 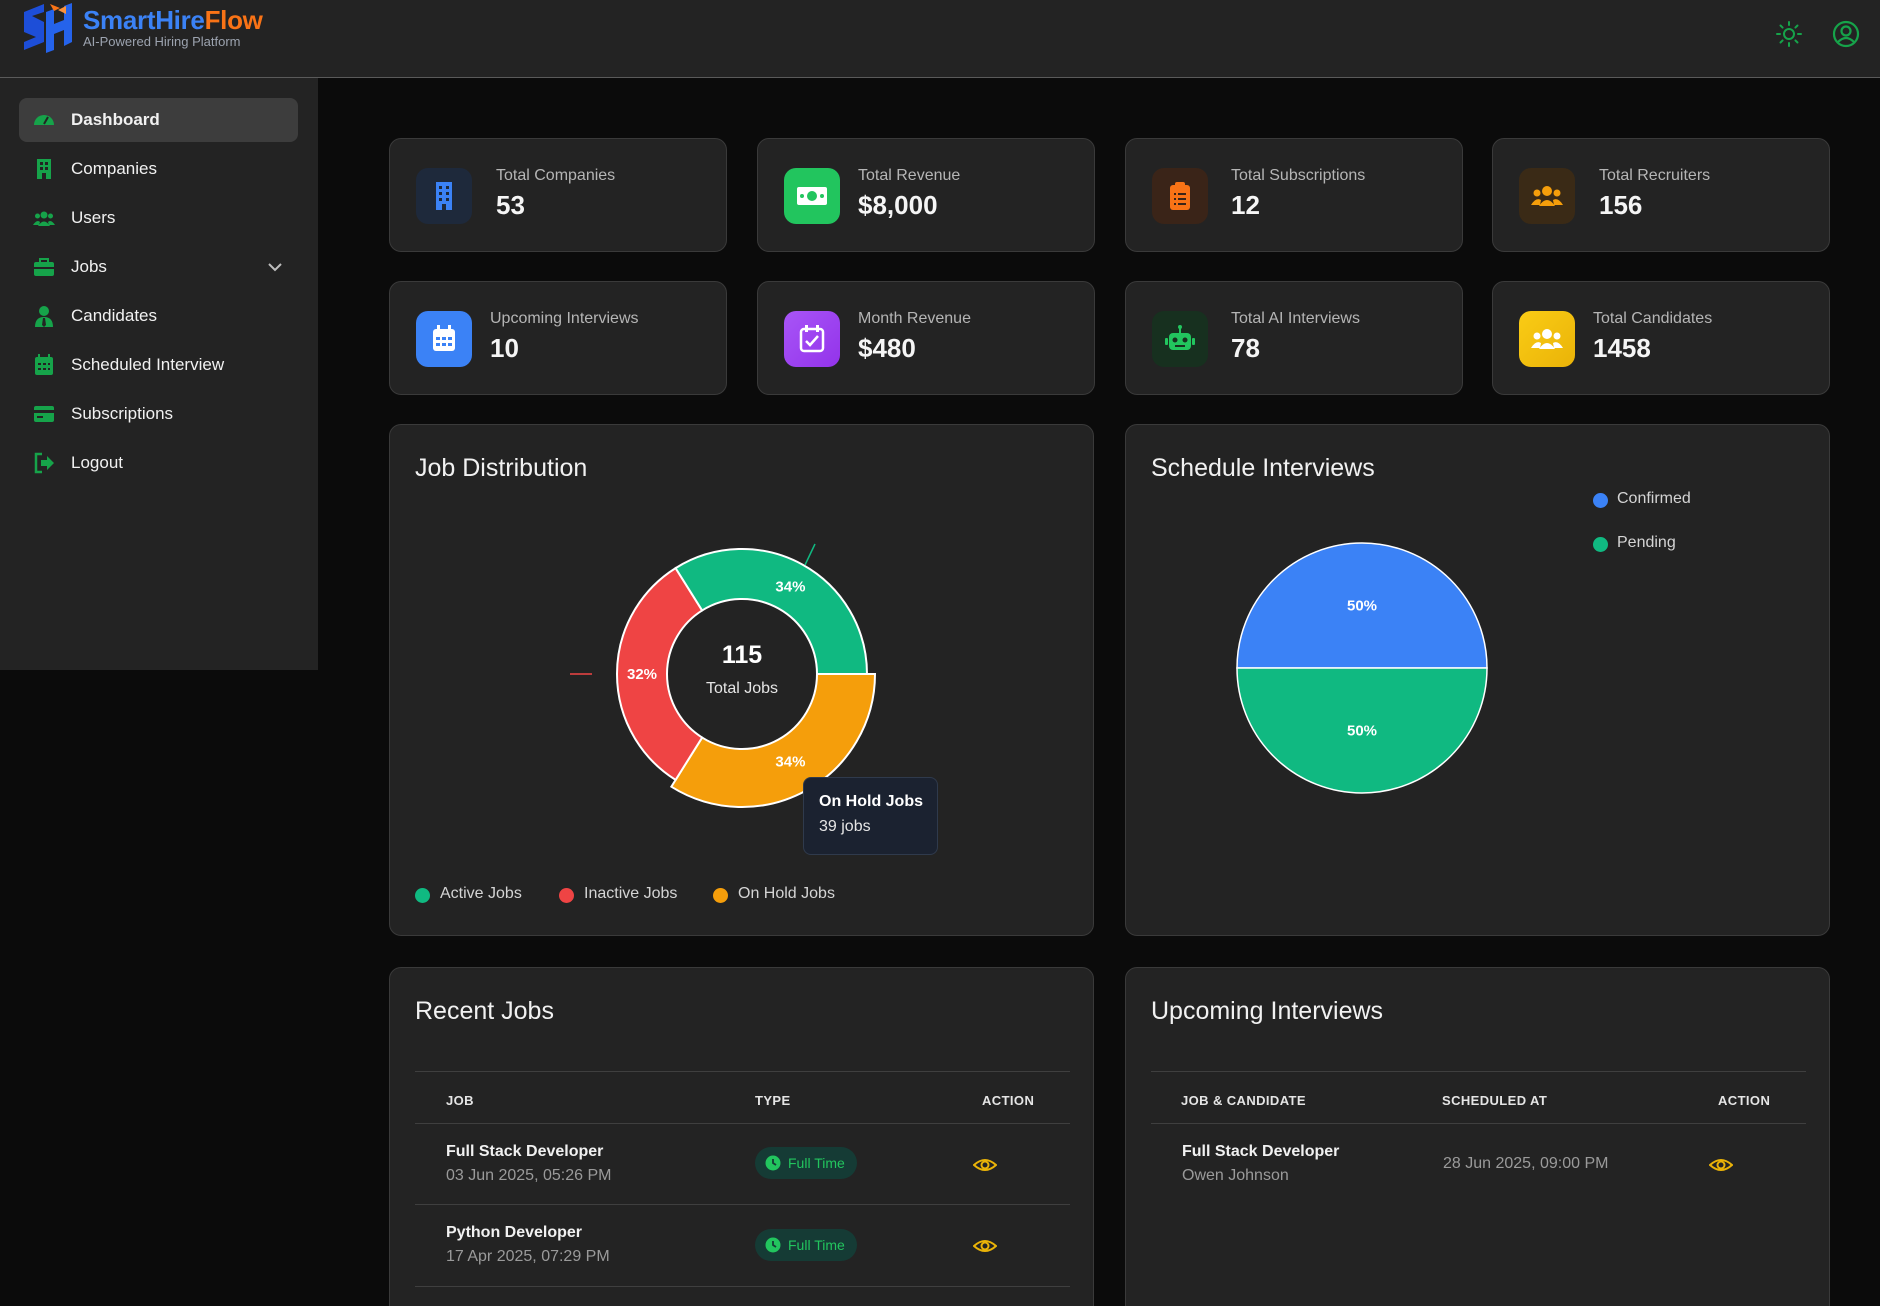 What do you see at coordinates (812, 196) in the screenshot?
I see `money-icon` at bounding box center [812, 196].